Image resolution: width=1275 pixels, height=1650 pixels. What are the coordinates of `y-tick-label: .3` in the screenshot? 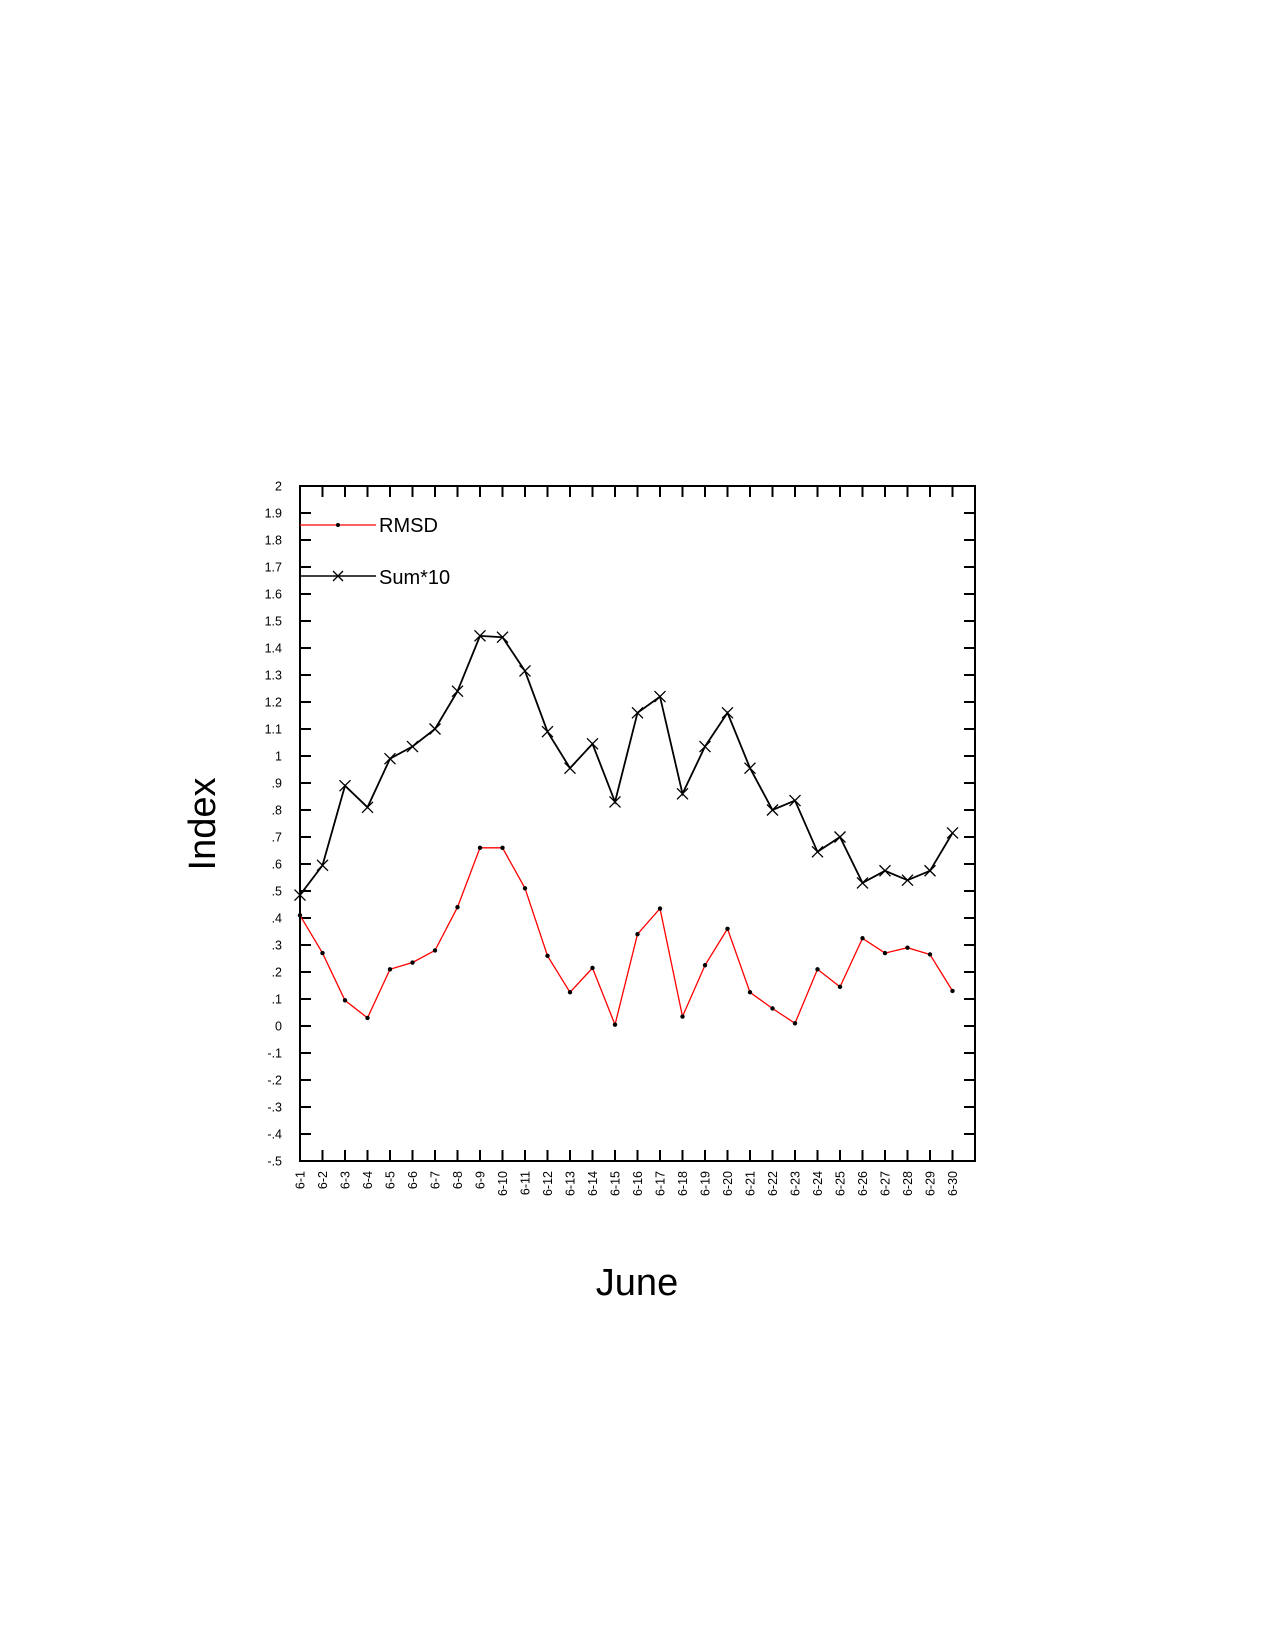 It's located at (277, 946).